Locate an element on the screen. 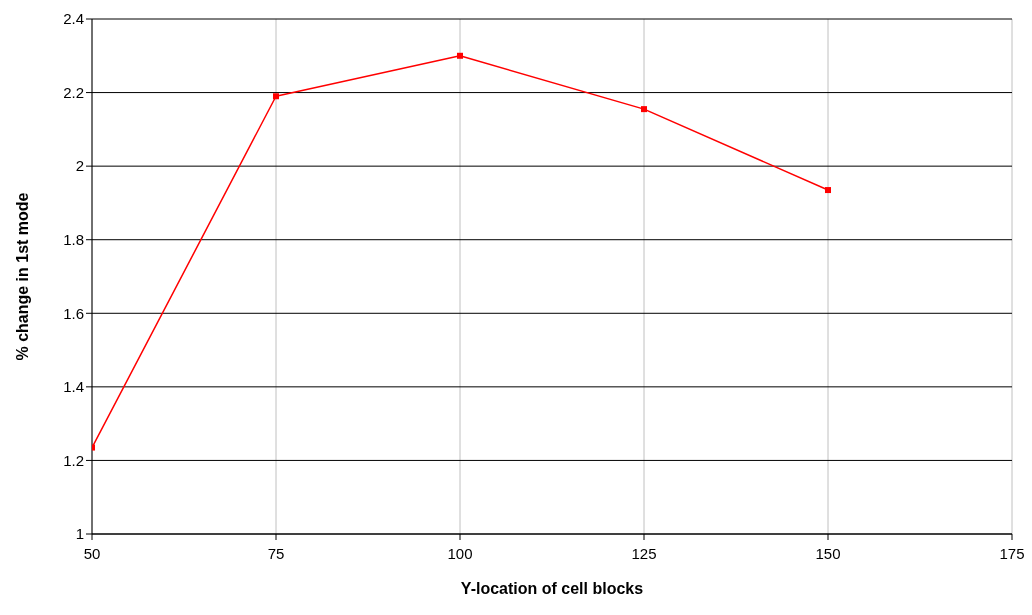 This screenshot has width=1032, height=615. x-tick-label: 175 is located at coordinates (1012, 553).